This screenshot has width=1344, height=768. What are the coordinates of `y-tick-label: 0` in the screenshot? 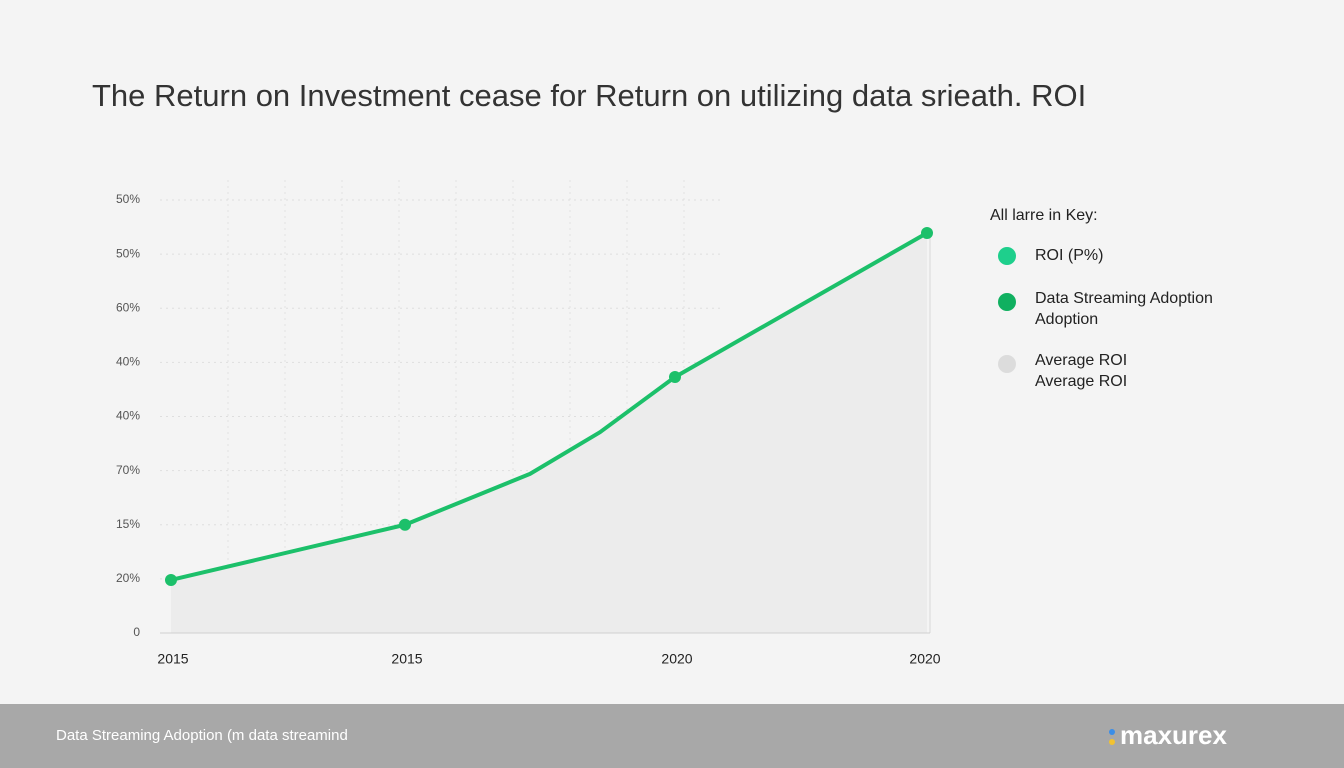 It's located at (136, 632).